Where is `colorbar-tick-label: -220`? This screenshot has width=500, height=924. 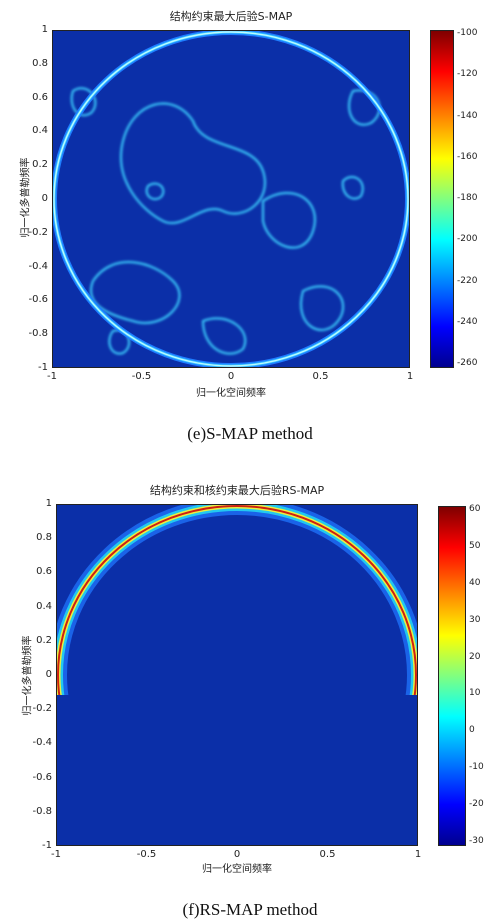
colorbar-tick-label: -220 is located at coordinates (467, 280).